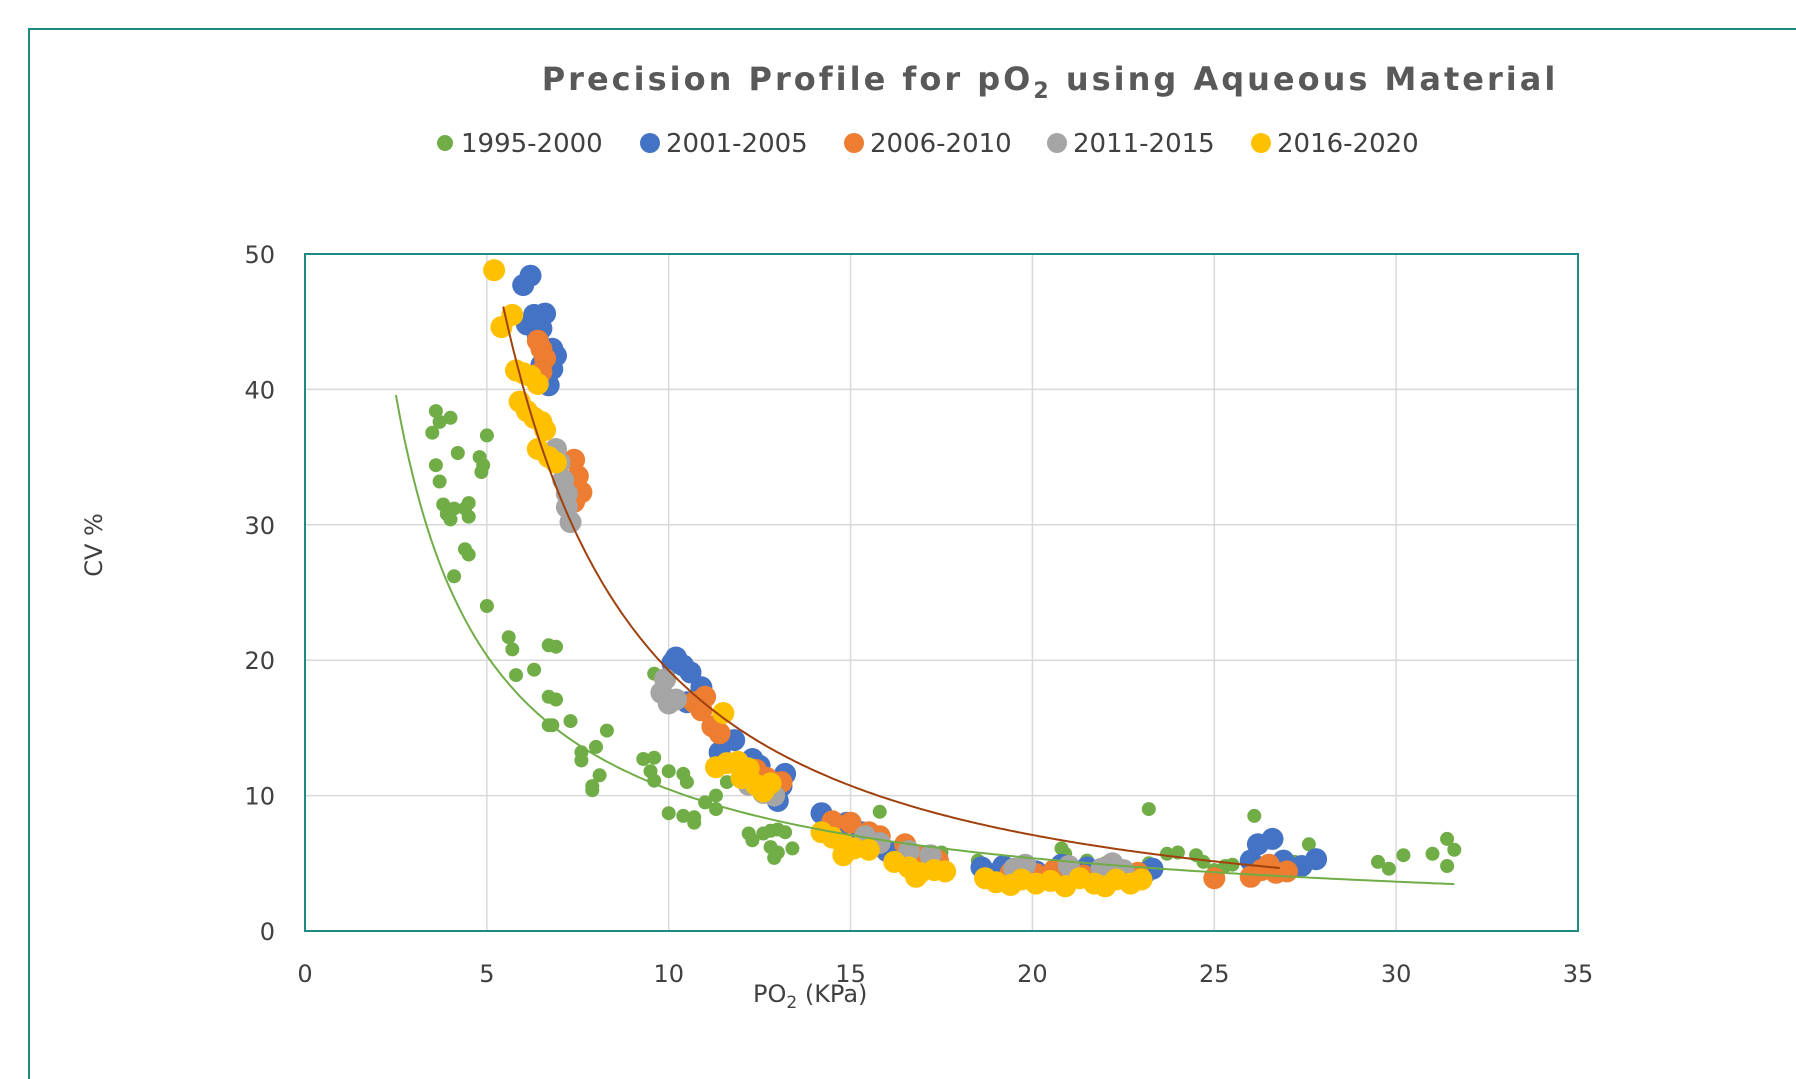 Image resolution: width=1796 pixels, height=1079 pixels. What do you see at coordinates (668, 974) in the screenshot?
I see `x-tick-label: 10` at bounding box center [668, 974].